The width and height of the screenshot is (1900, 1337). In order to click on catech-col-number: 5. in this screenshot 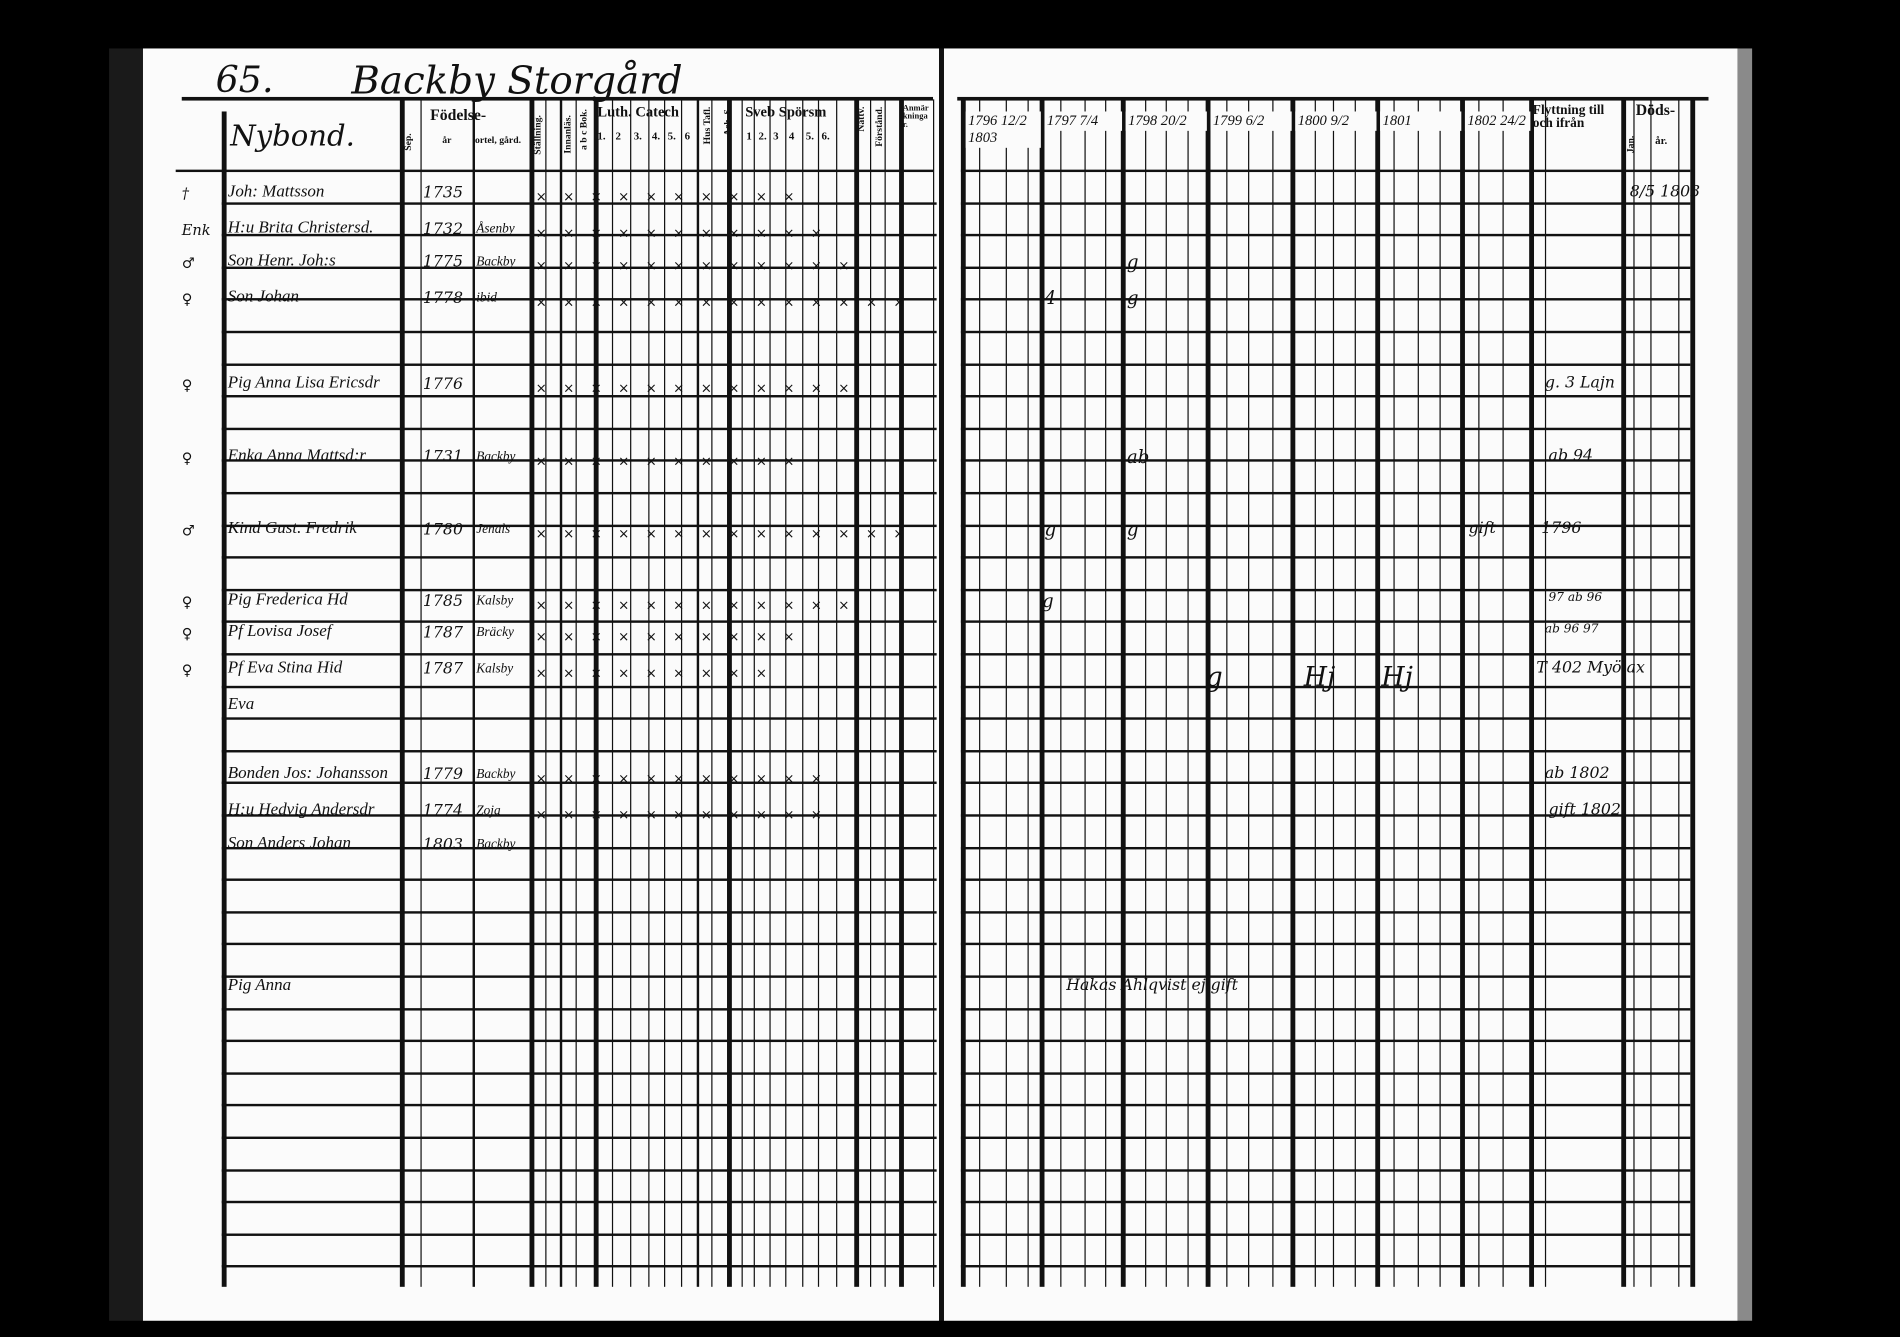, I will do `click(671, 135)`.